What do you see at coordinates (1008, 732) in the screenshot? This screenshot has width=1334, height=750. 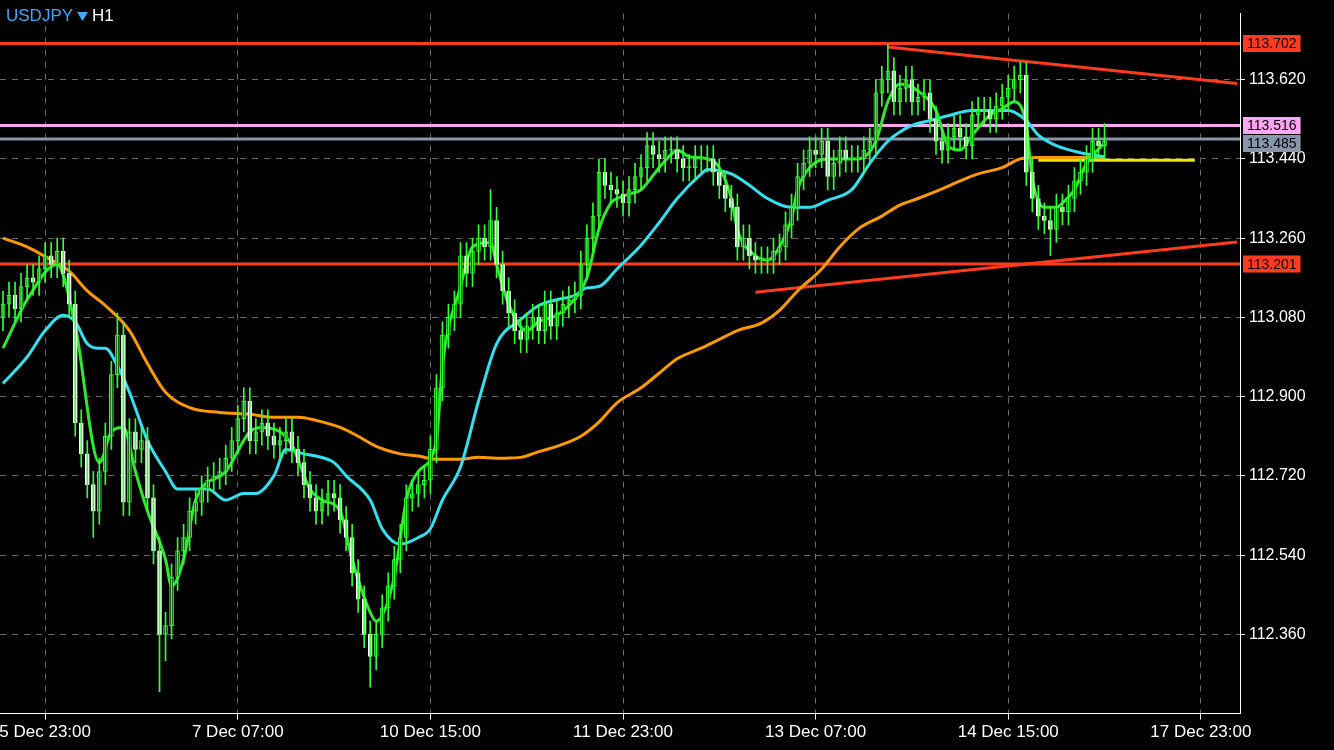 I see `x-tick-label: 14 Dec 15:00` at bounding box center [1008, 732].